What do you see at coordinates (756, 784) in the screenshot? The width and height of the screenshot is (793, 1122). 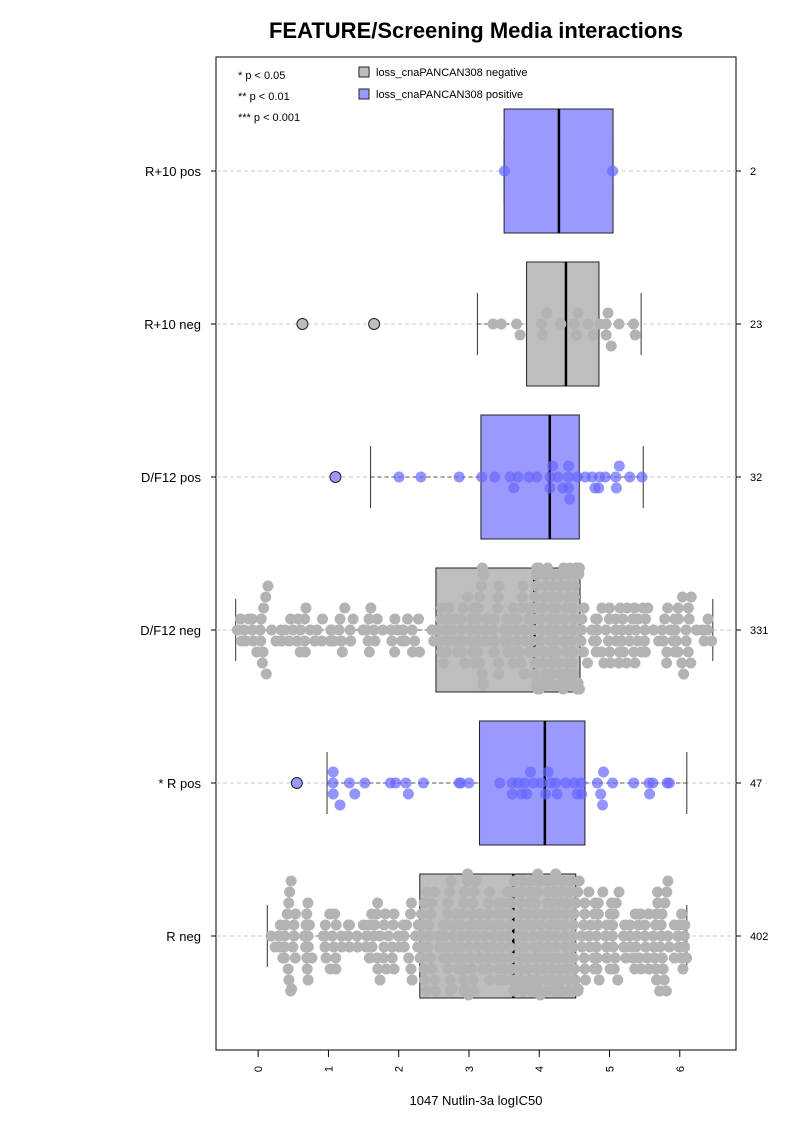 I see `sample-count: 47` at bounding box center [756, 784].